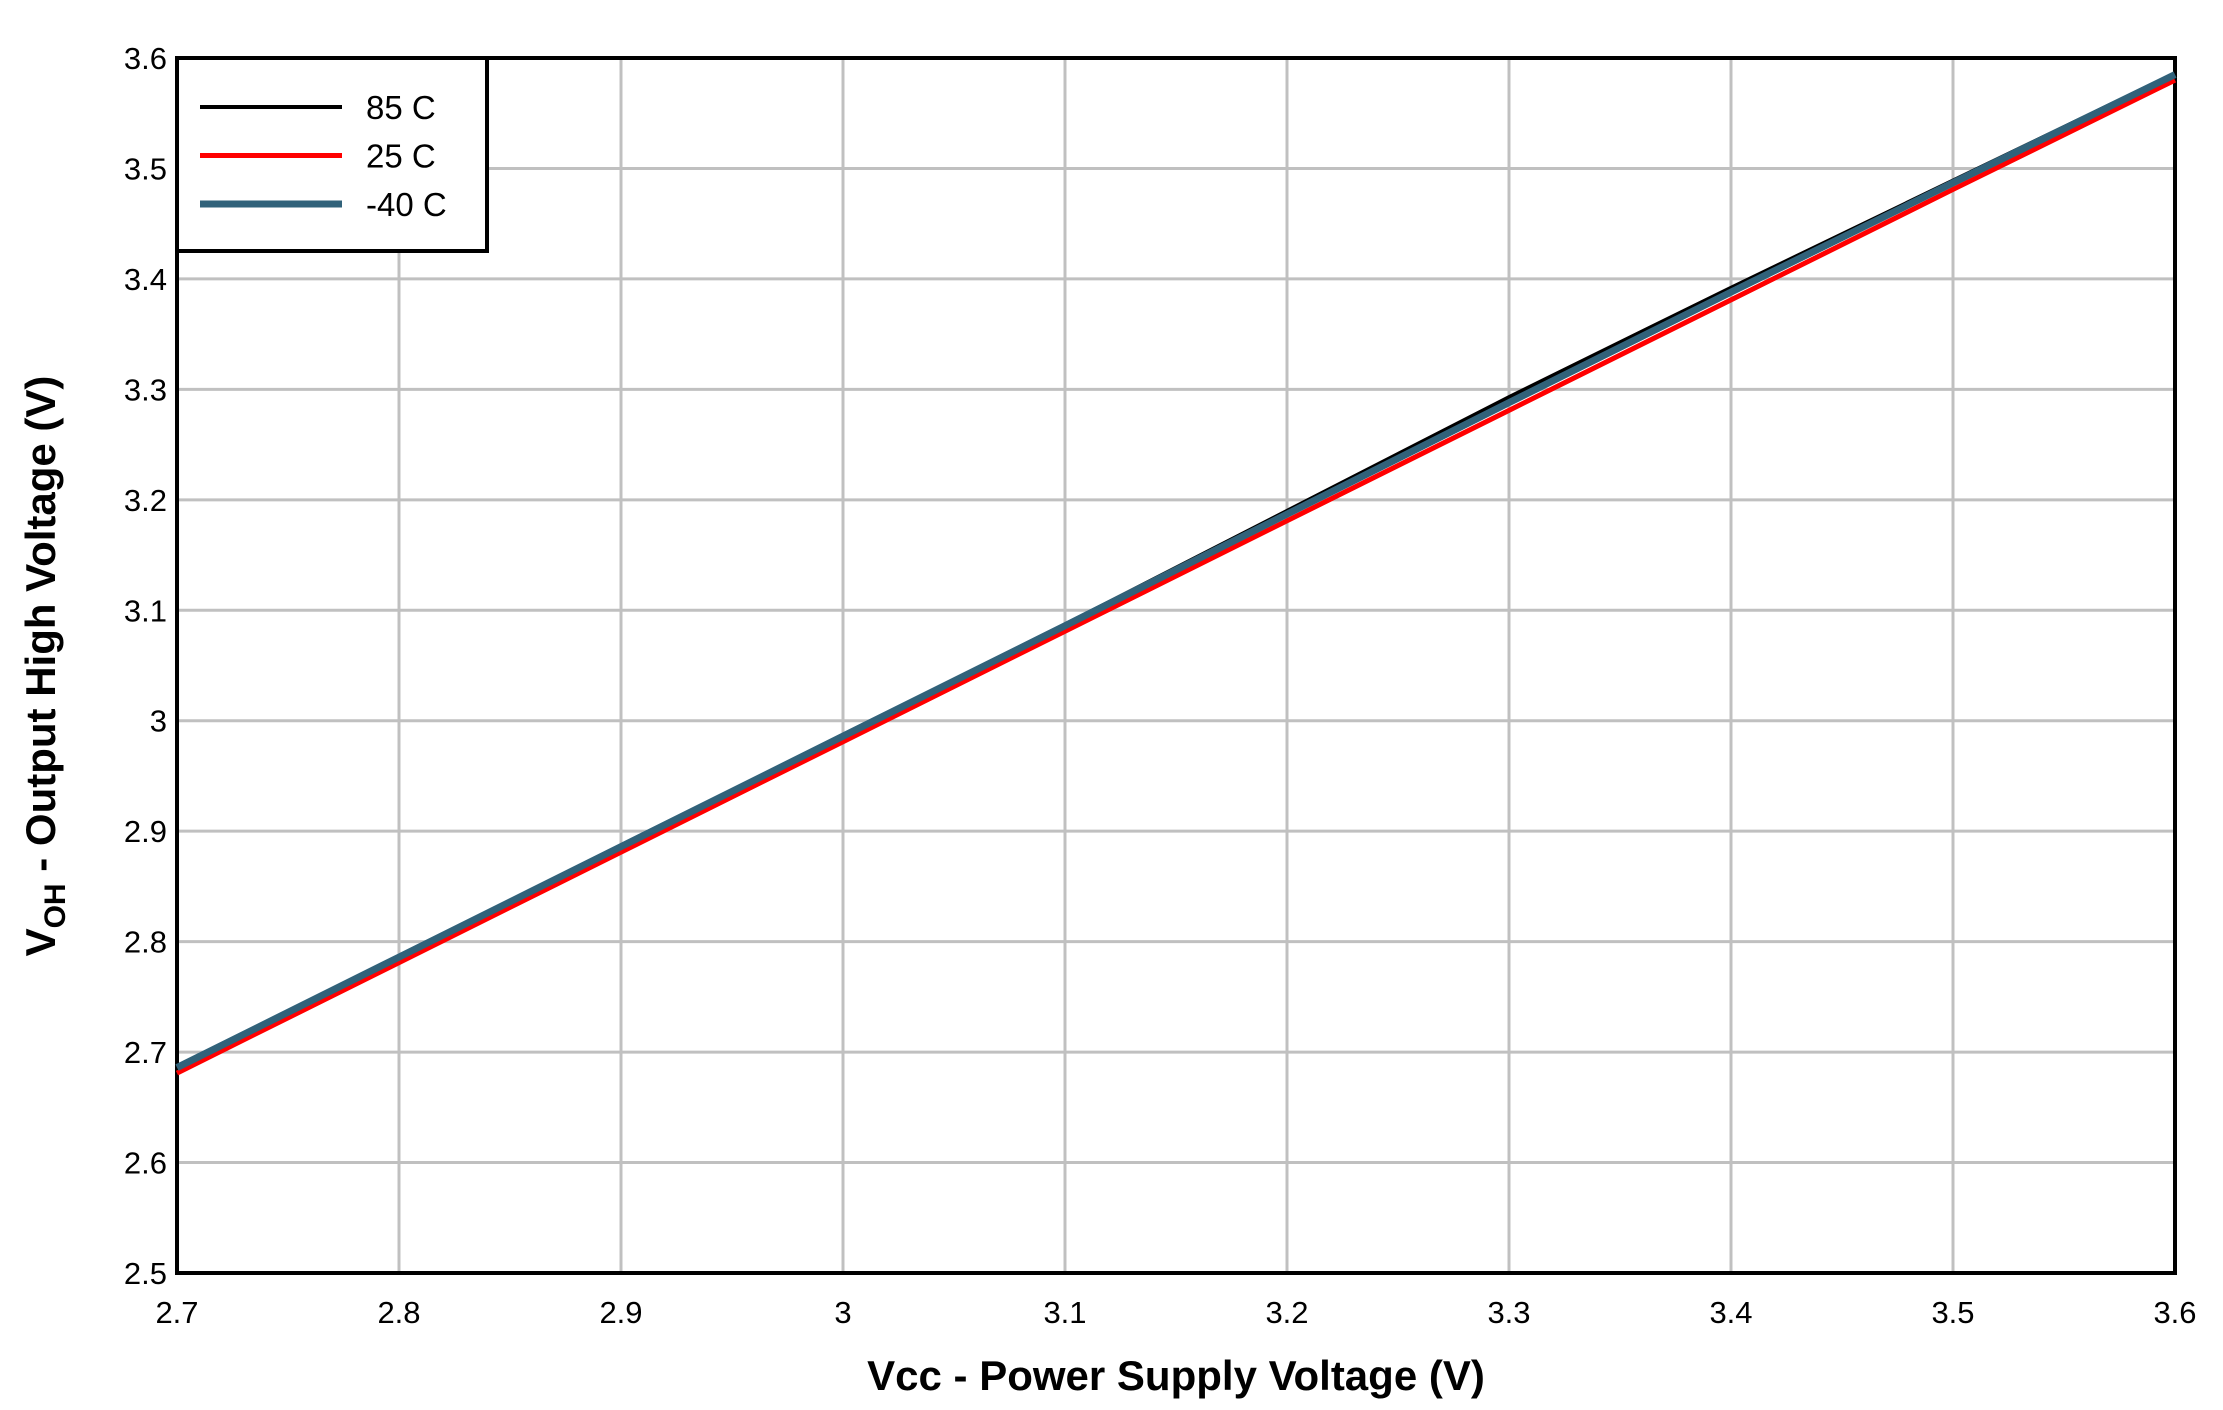 The image size is (2223, 1410). What do you see at coordinates (2174, 1312) in the screenshot?
I see `x-tick-label: 3.6` at bounding box center [2174, 1312].